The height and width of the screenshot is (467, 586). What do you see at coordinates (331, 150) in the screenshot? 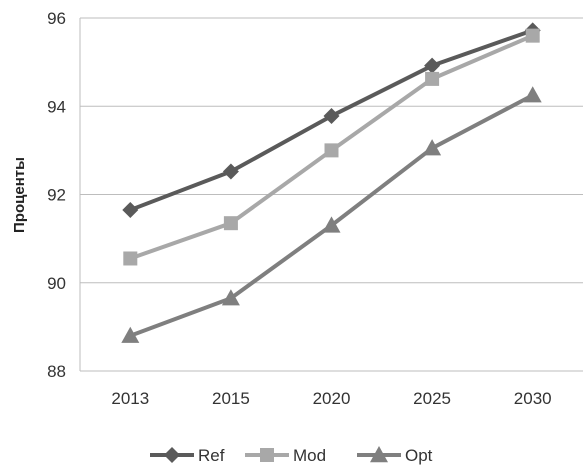
I see `data-point-mod-2020` at bounding box center [331, 150].